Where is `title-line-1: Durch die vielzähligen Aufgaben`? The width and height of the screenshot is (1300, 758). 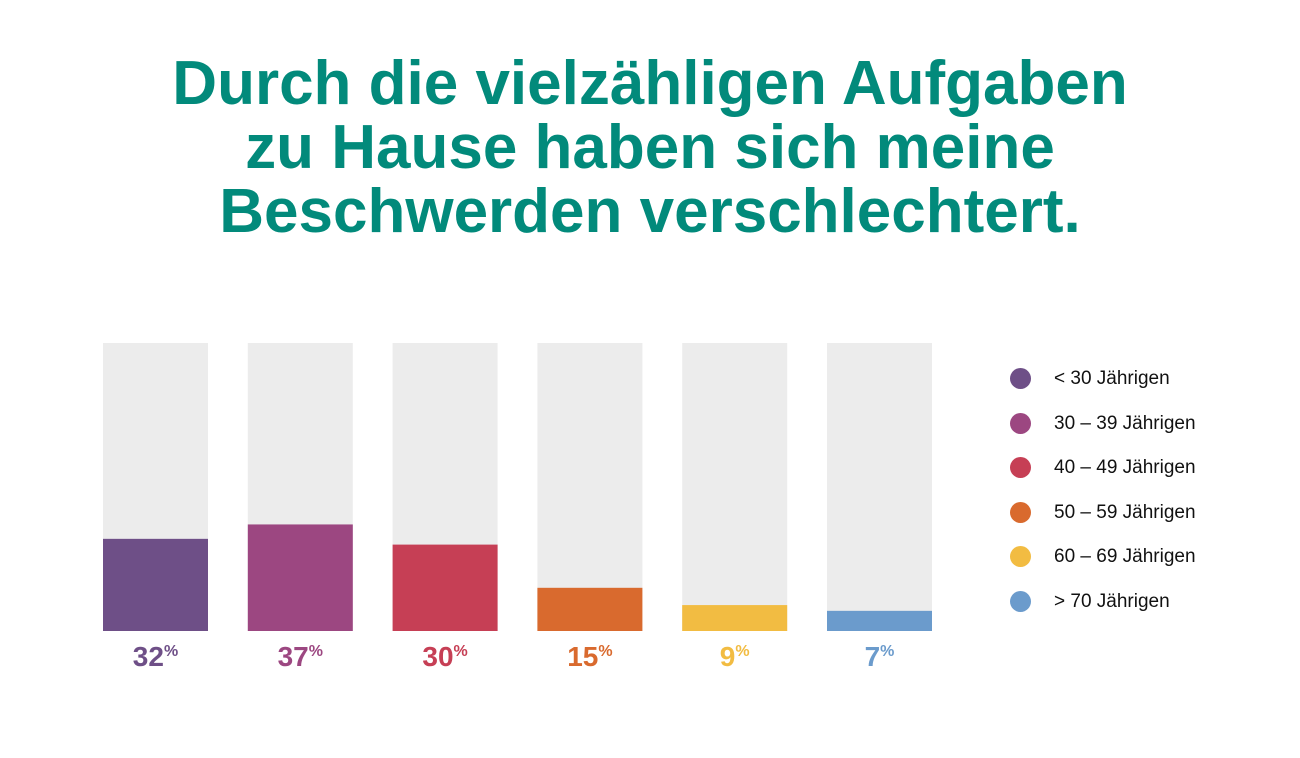 title-line-1: Durch die vielzähligen Aufgaben is located at coordinates (650, 83).